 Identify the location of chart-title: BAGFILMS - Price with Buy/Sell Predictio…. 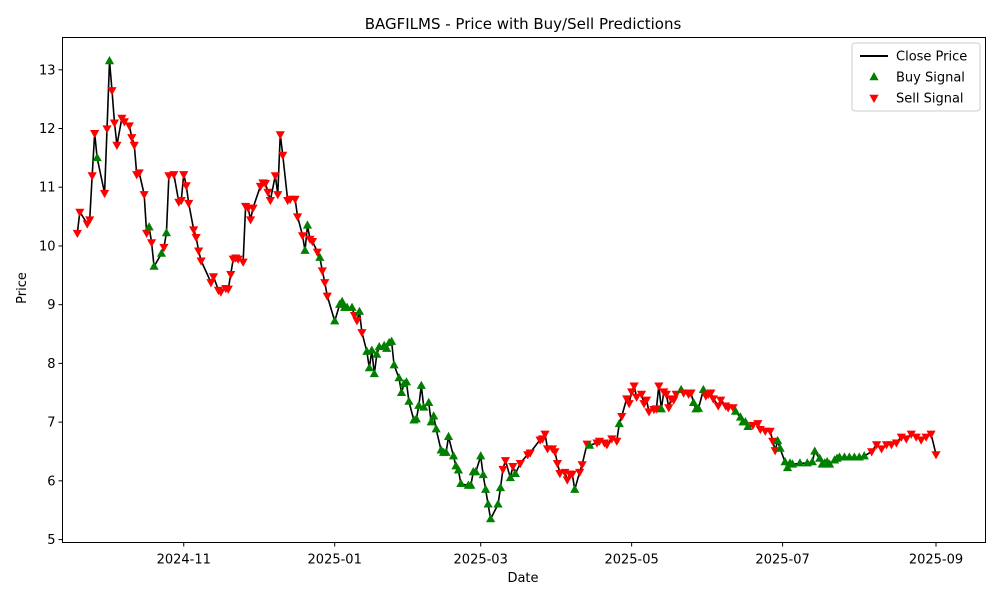
(523, 24).